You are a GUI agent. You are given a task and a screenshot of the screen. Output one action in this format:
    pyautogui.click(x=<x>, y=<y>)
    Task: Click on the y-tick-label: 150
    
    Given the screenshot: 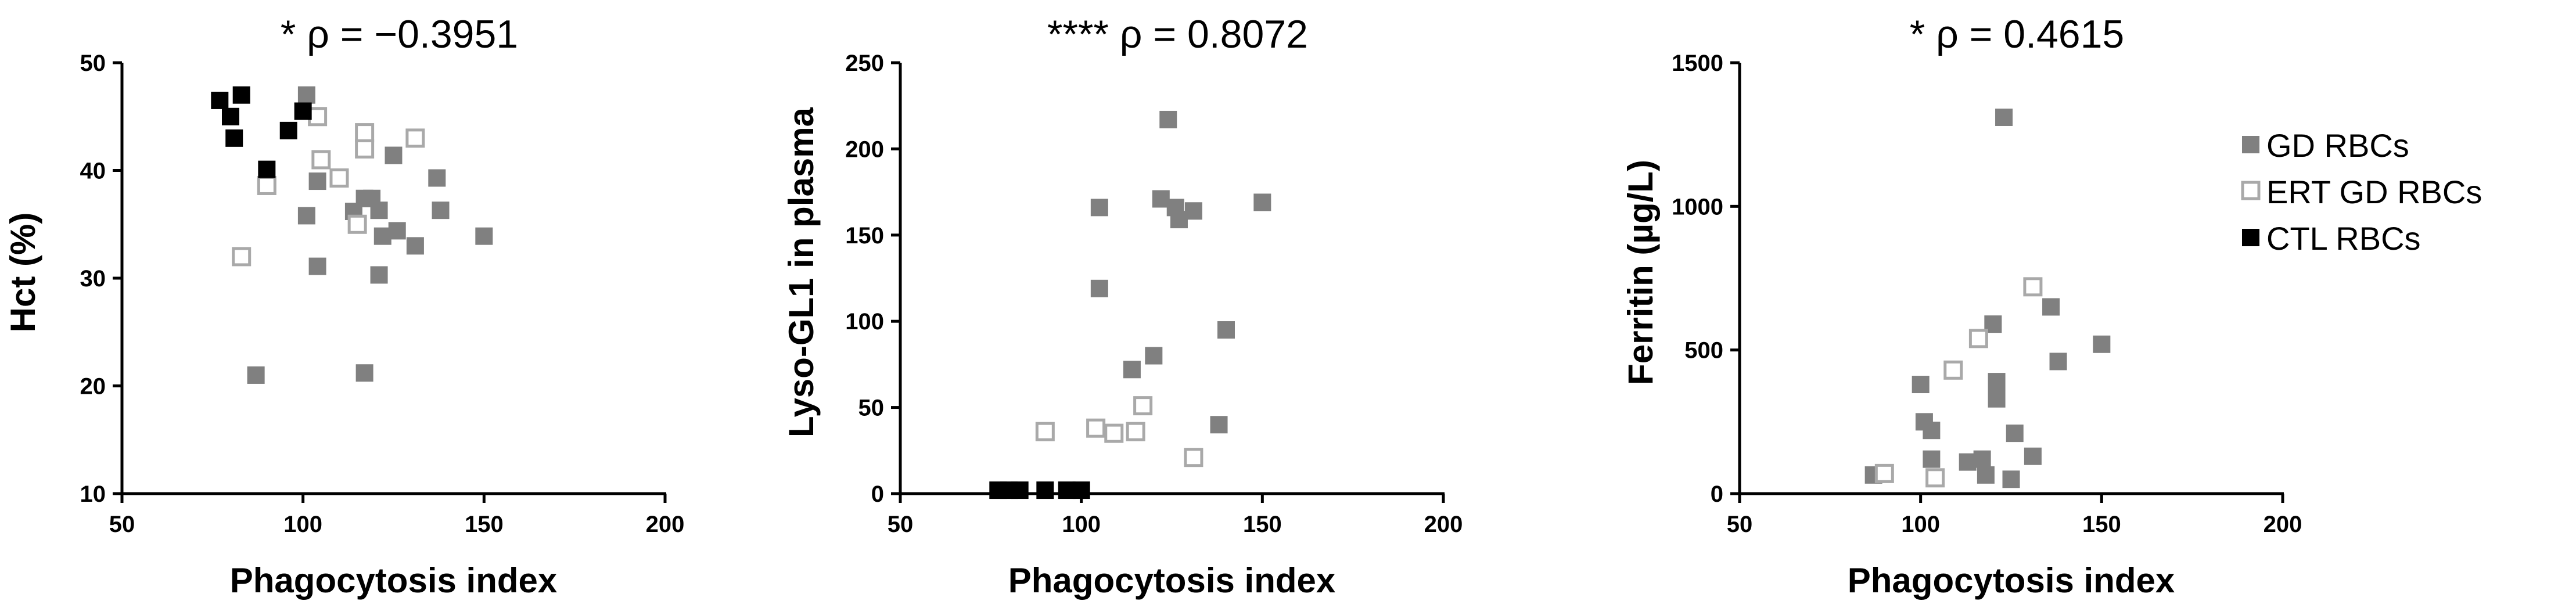 What is the action you would take?
    pyautogui.click(x=864, y=236)
    